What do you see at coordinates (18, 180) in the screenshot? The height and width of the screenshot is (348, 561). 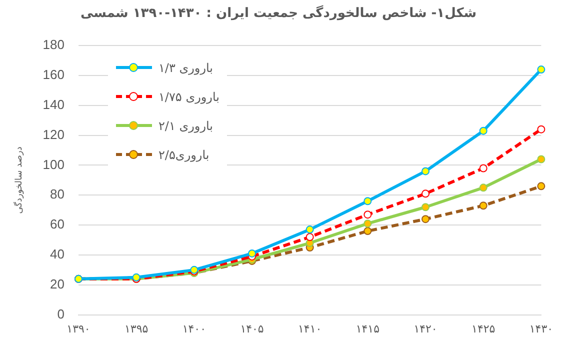 I see `y-axis-title: درصد سالخوردگی` at bounding box center [18, 180].